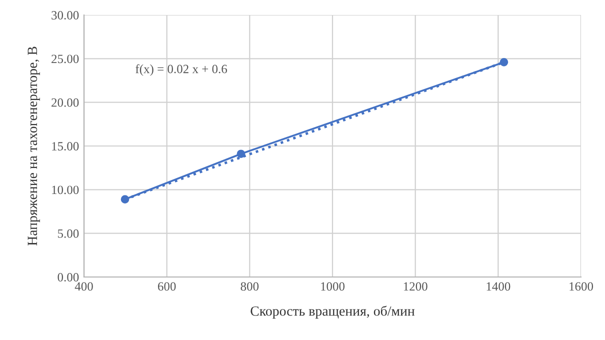  I want to click on y-tick-label: 20.00, so click(65, 102).